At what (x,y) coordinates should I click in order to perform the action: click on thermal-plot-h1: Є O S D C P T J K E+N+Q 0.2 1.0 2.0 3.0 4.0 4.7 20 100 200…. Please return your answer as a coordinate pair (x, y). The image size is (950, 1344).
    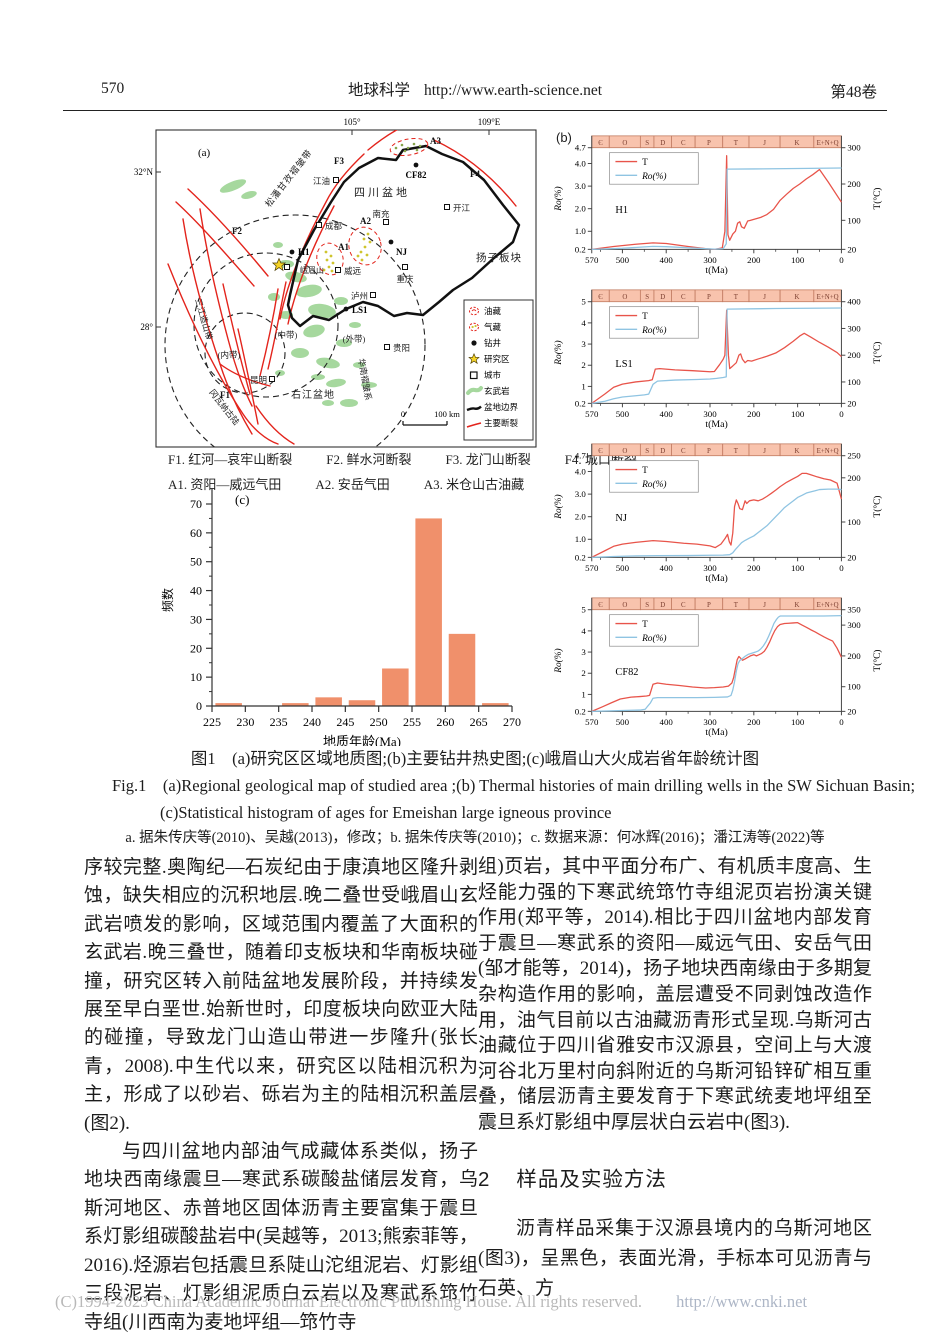
    Looking at the image, I should click on (718, 205).